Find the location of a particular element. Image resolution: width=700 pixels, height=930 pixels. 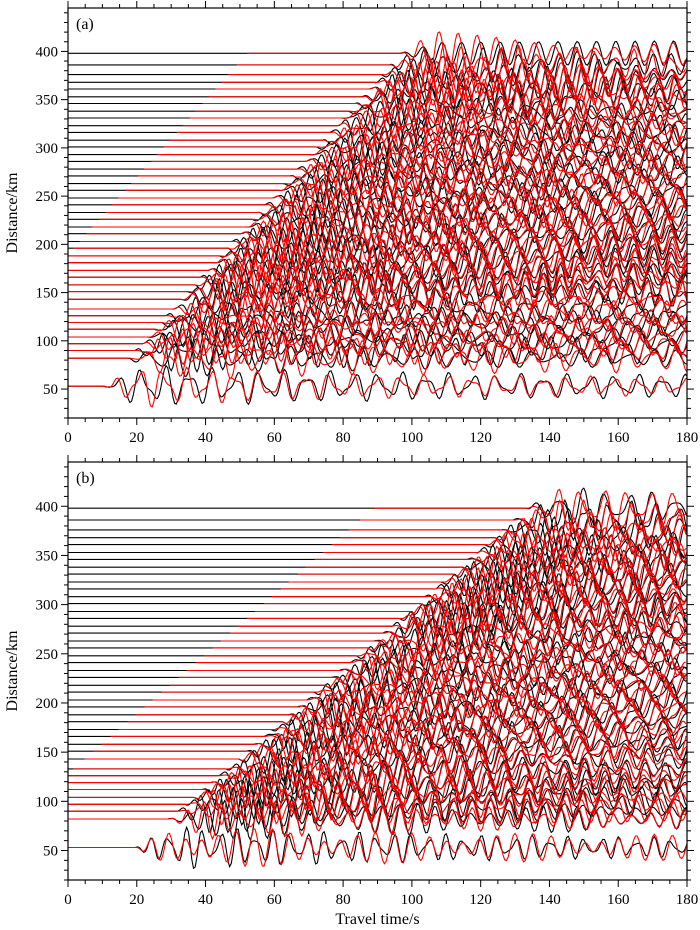

panel-label: (a) is located at coordinates (85, 24).